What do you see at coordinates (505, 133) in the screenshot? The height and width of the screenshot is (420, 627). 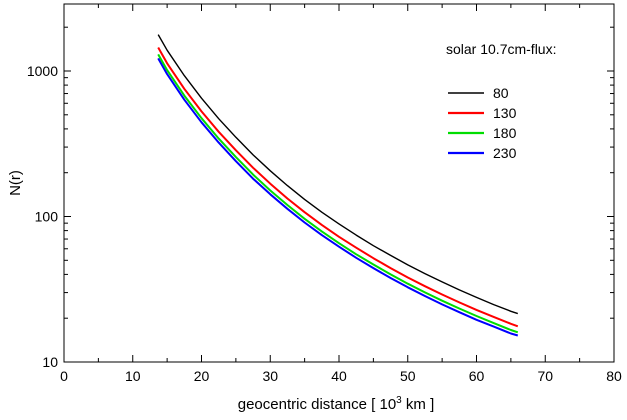 I see `legend-label-180: 180` at bounding box center [505, 133].